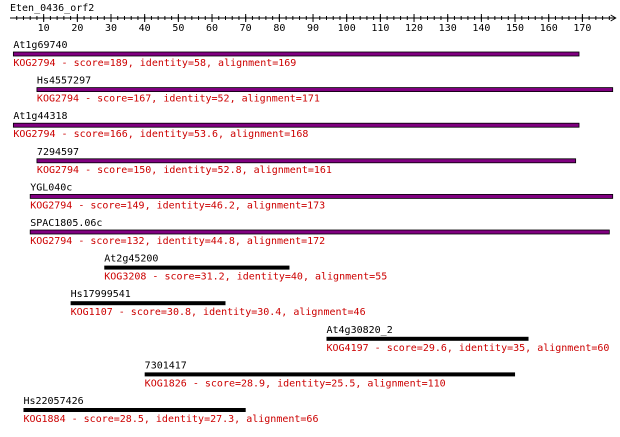 This screenshot has height=437, width=620. Describe the element at coordinates (166, 365) in the screenshot. I see `hit-name: 7301417` at that location.